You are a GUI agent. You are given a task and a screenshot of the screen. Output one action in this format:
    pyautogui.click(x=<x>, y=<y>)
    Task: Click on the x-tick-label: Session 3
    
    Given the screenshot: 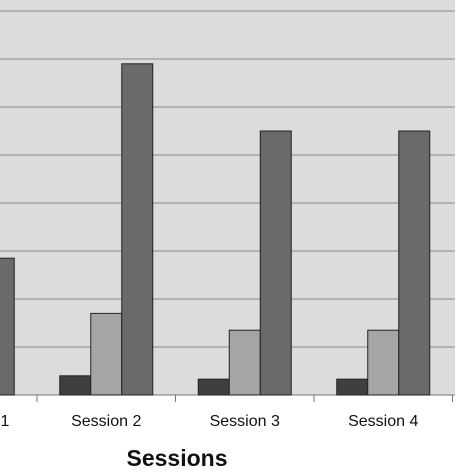 What is the action you would take?
    pyautogui.click(x=245, y=421)
    